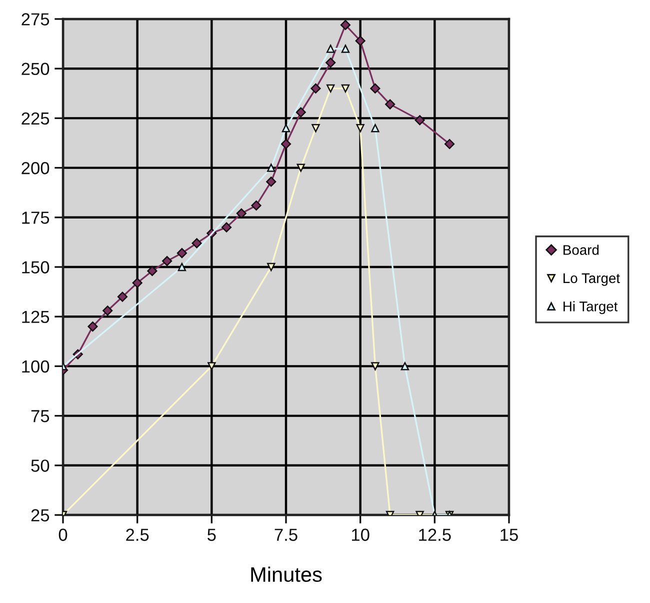 The height and width of the screenshot is (603, 650). Describe the element at coordinates (36, 168) in the screenshot. I see `y-tick-label: 200` at that location.